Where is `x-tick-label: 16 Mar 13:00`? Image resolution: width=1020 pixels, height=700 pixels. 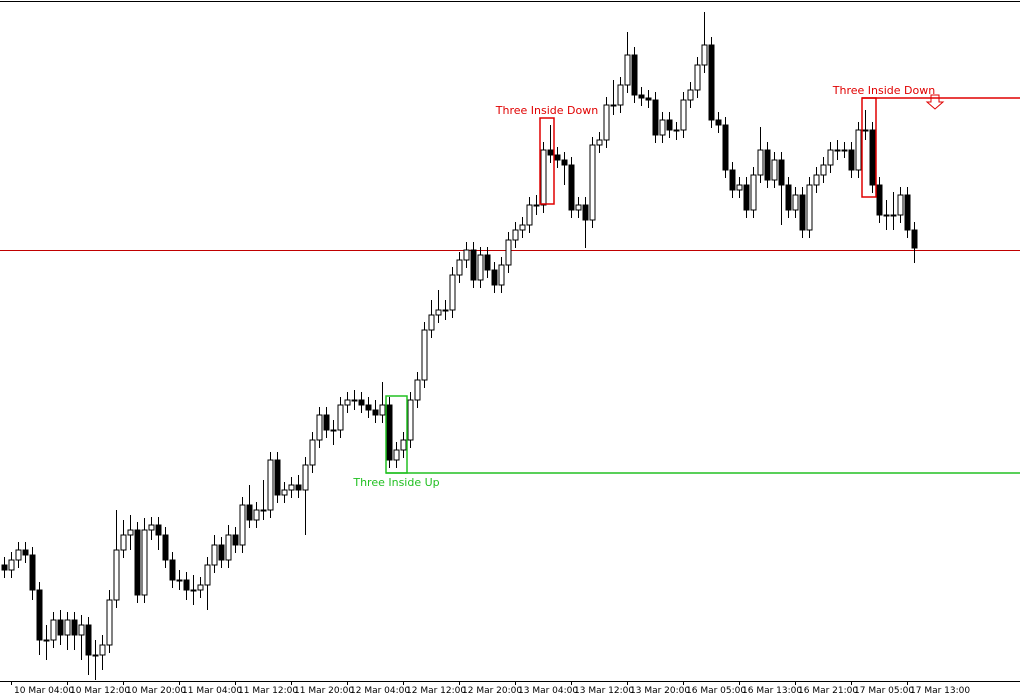
x-tick-label: 16 Mar 13:00 is located at coordinates (772, 691).